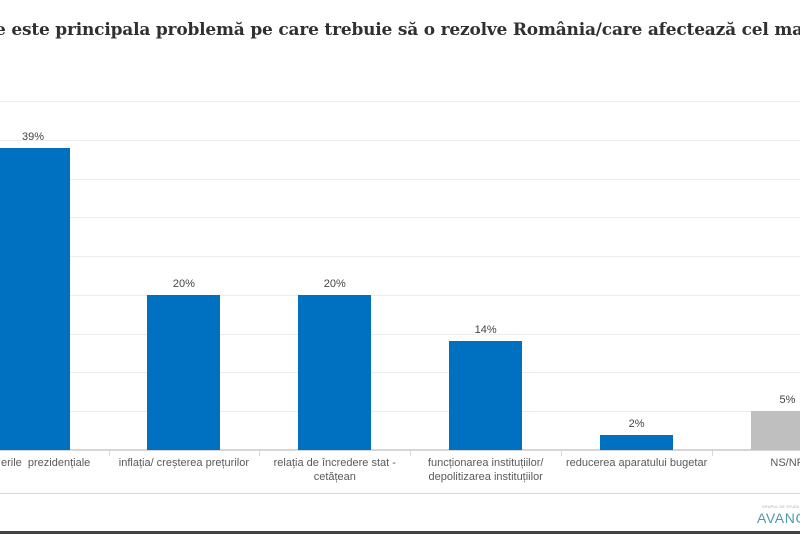 This screenshot has width=800, height=534. What do you see at coordinates (334, 470) in the screenshot?
I see `category-label: relația de încredere stat - cetățean` at bounding box center [334, 470].